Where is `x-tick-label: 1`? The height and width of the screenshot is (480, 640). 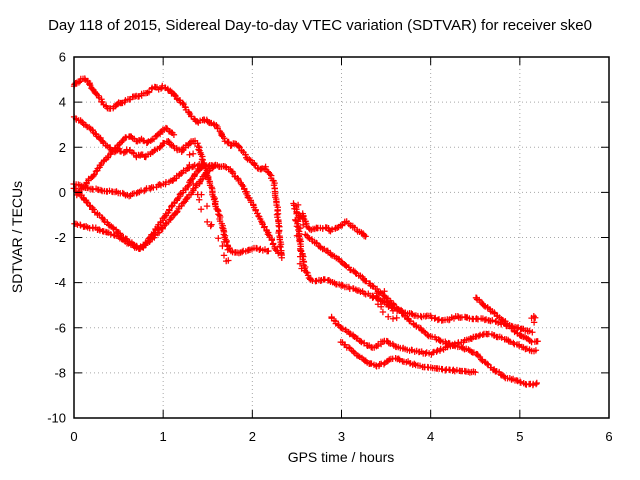
x-tick-label: 1 is located at coordinates (163, 436).